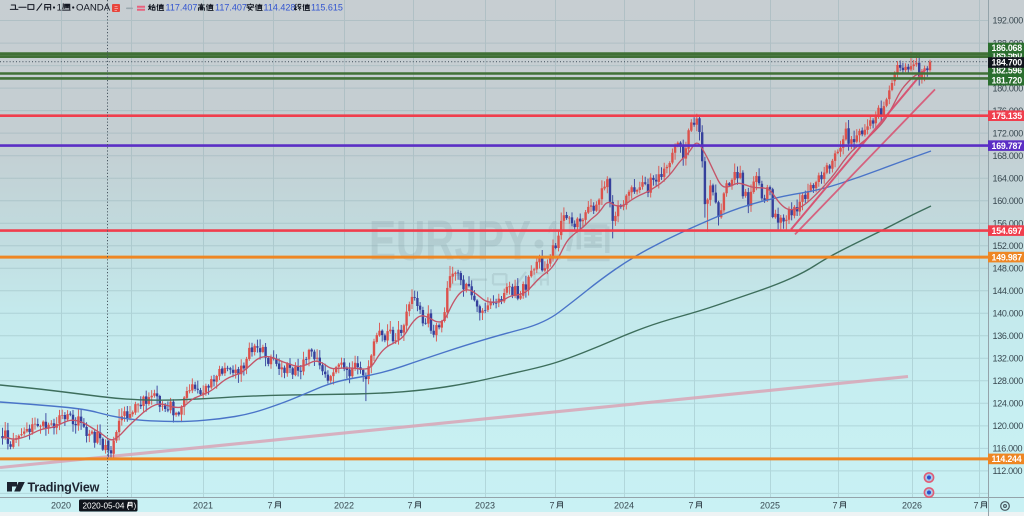 The image size is (1024, 516). Describe the element at coordinates (1008, 404) in the screenshot. I see `svg-text: 124.000` at that location.